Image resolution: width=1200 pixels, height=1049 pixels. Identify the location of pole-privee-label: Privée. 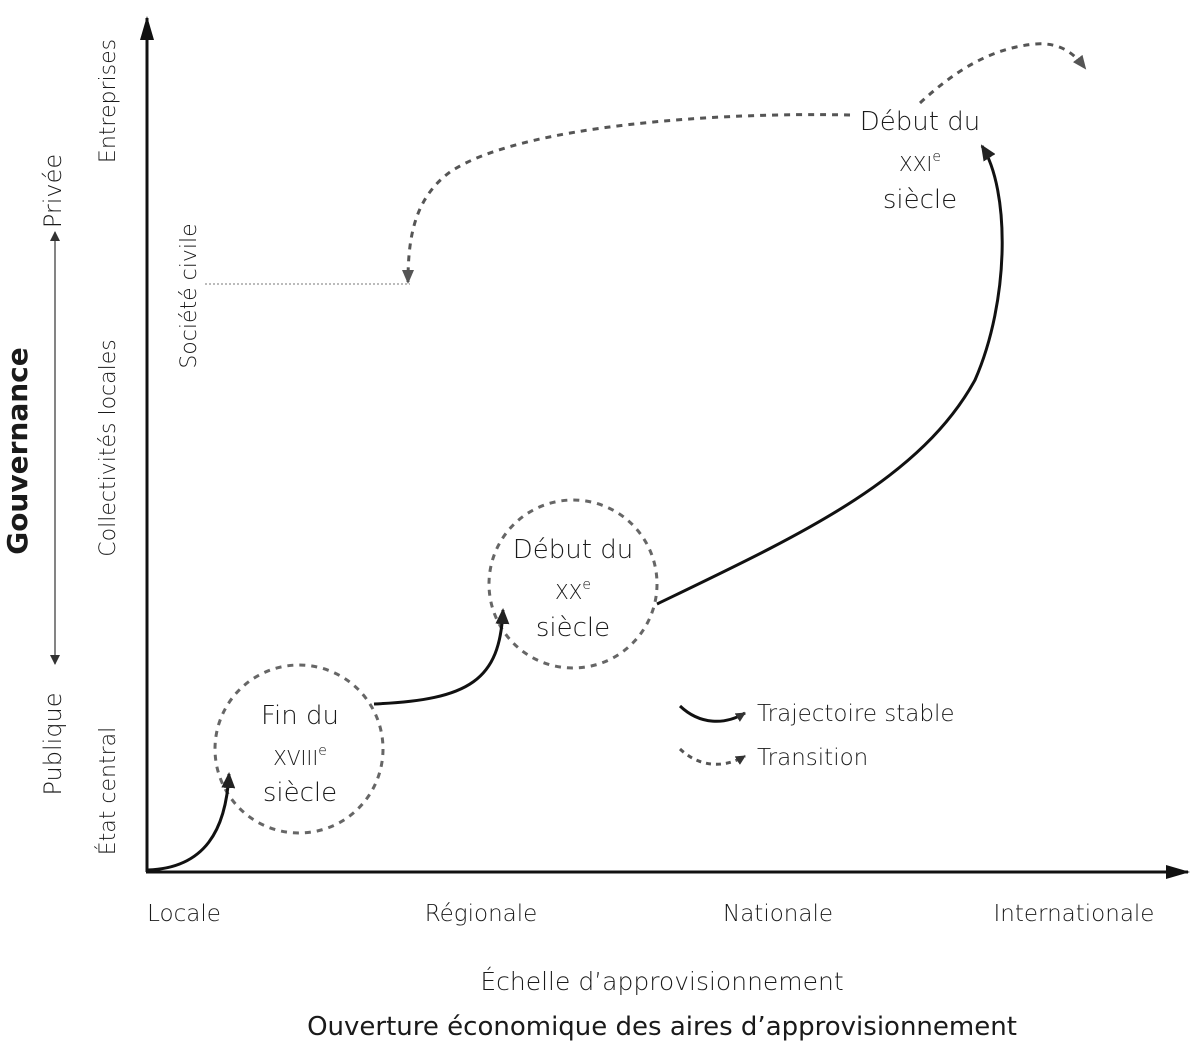
(53, 191).